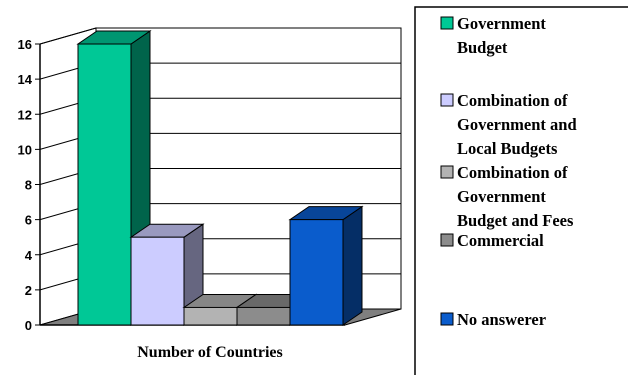  I want to click on legend-item: Combination of Government Budget and Fees, so click(507, 196).